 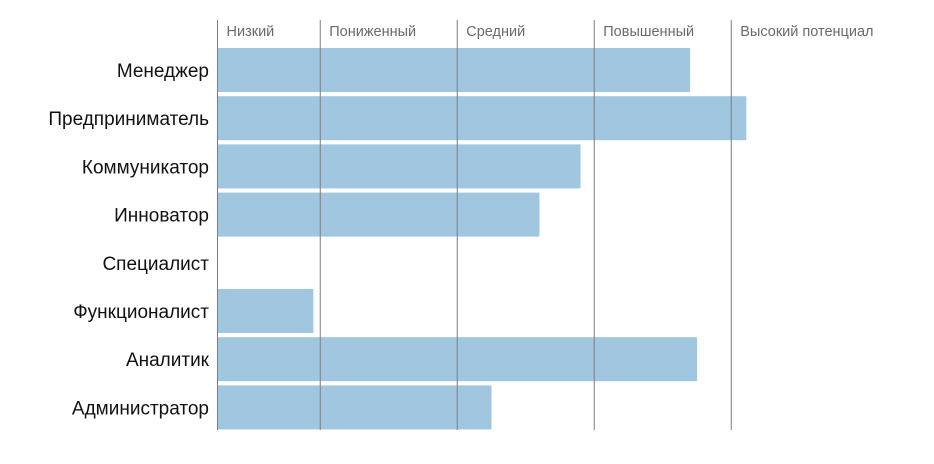 I want to click on category-label-7: Аналитик, so click(x=168, y=360).